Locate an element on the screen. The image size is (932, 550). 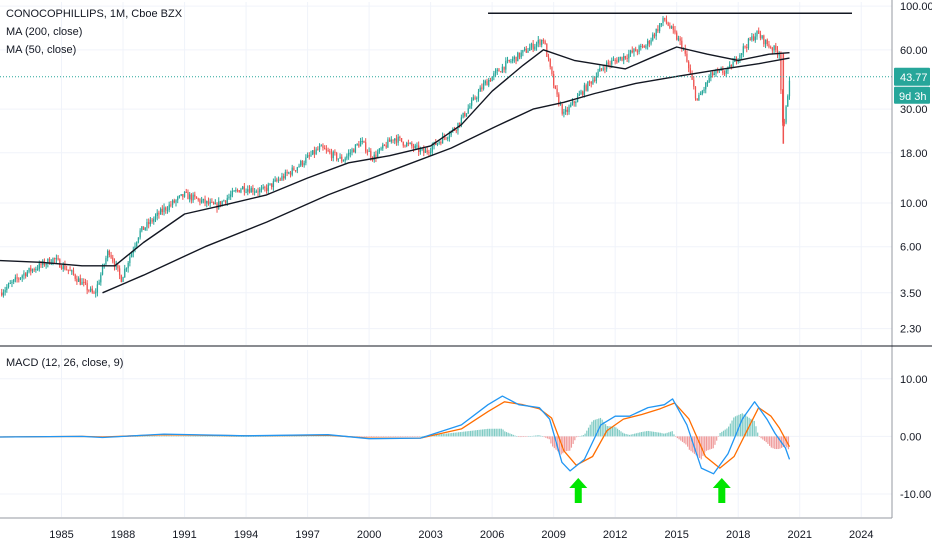
x-tick-label: 2024 is located at coordinates (861, 535).